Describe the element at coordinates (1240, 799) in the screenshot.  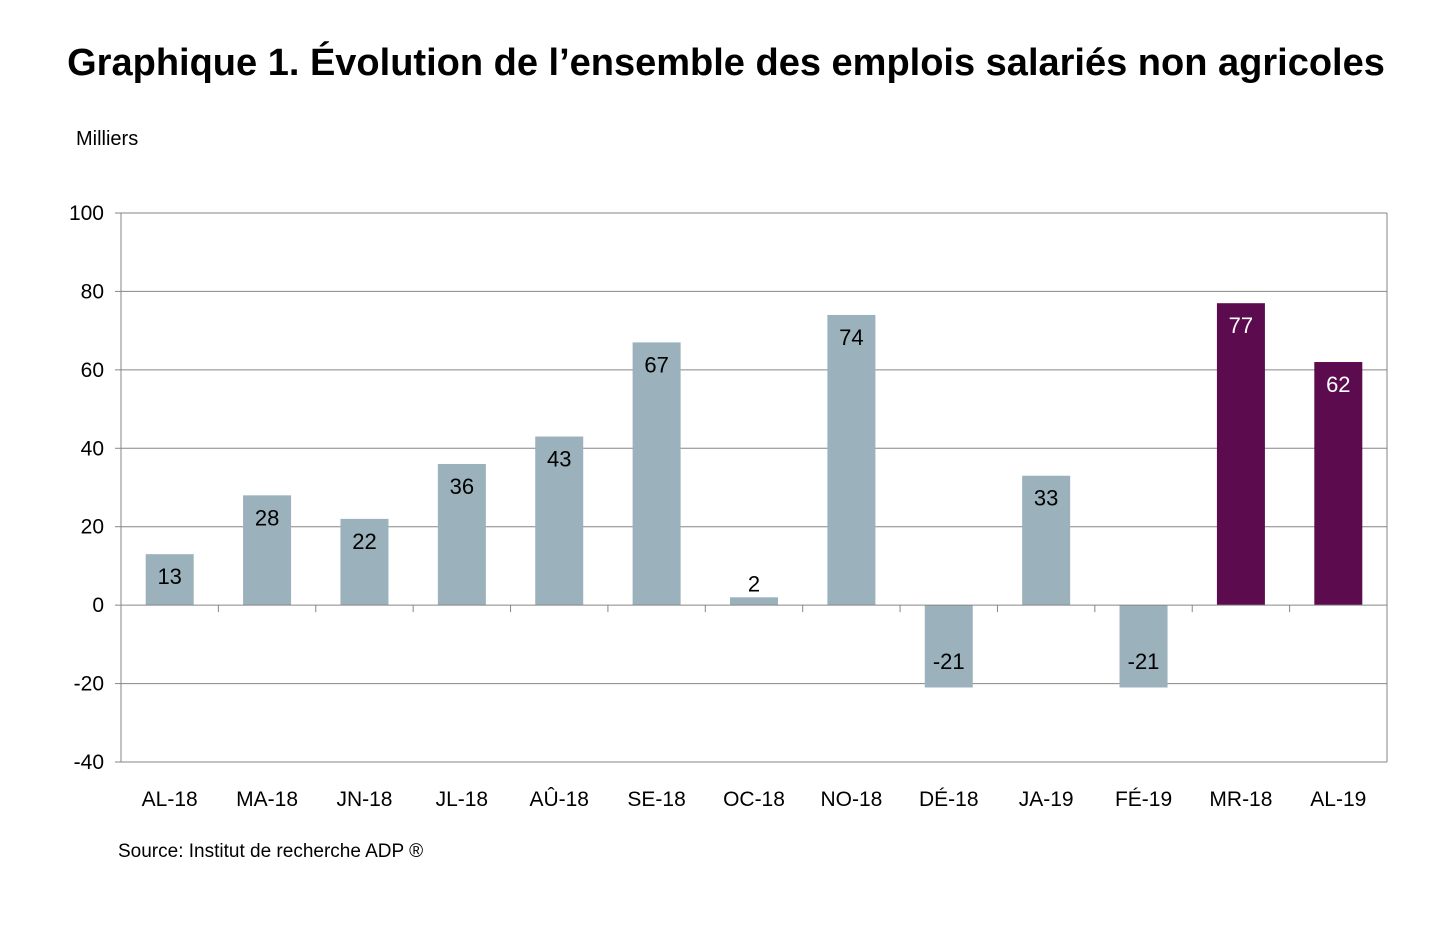
I see `x-tick-label: MR-18` at that location.